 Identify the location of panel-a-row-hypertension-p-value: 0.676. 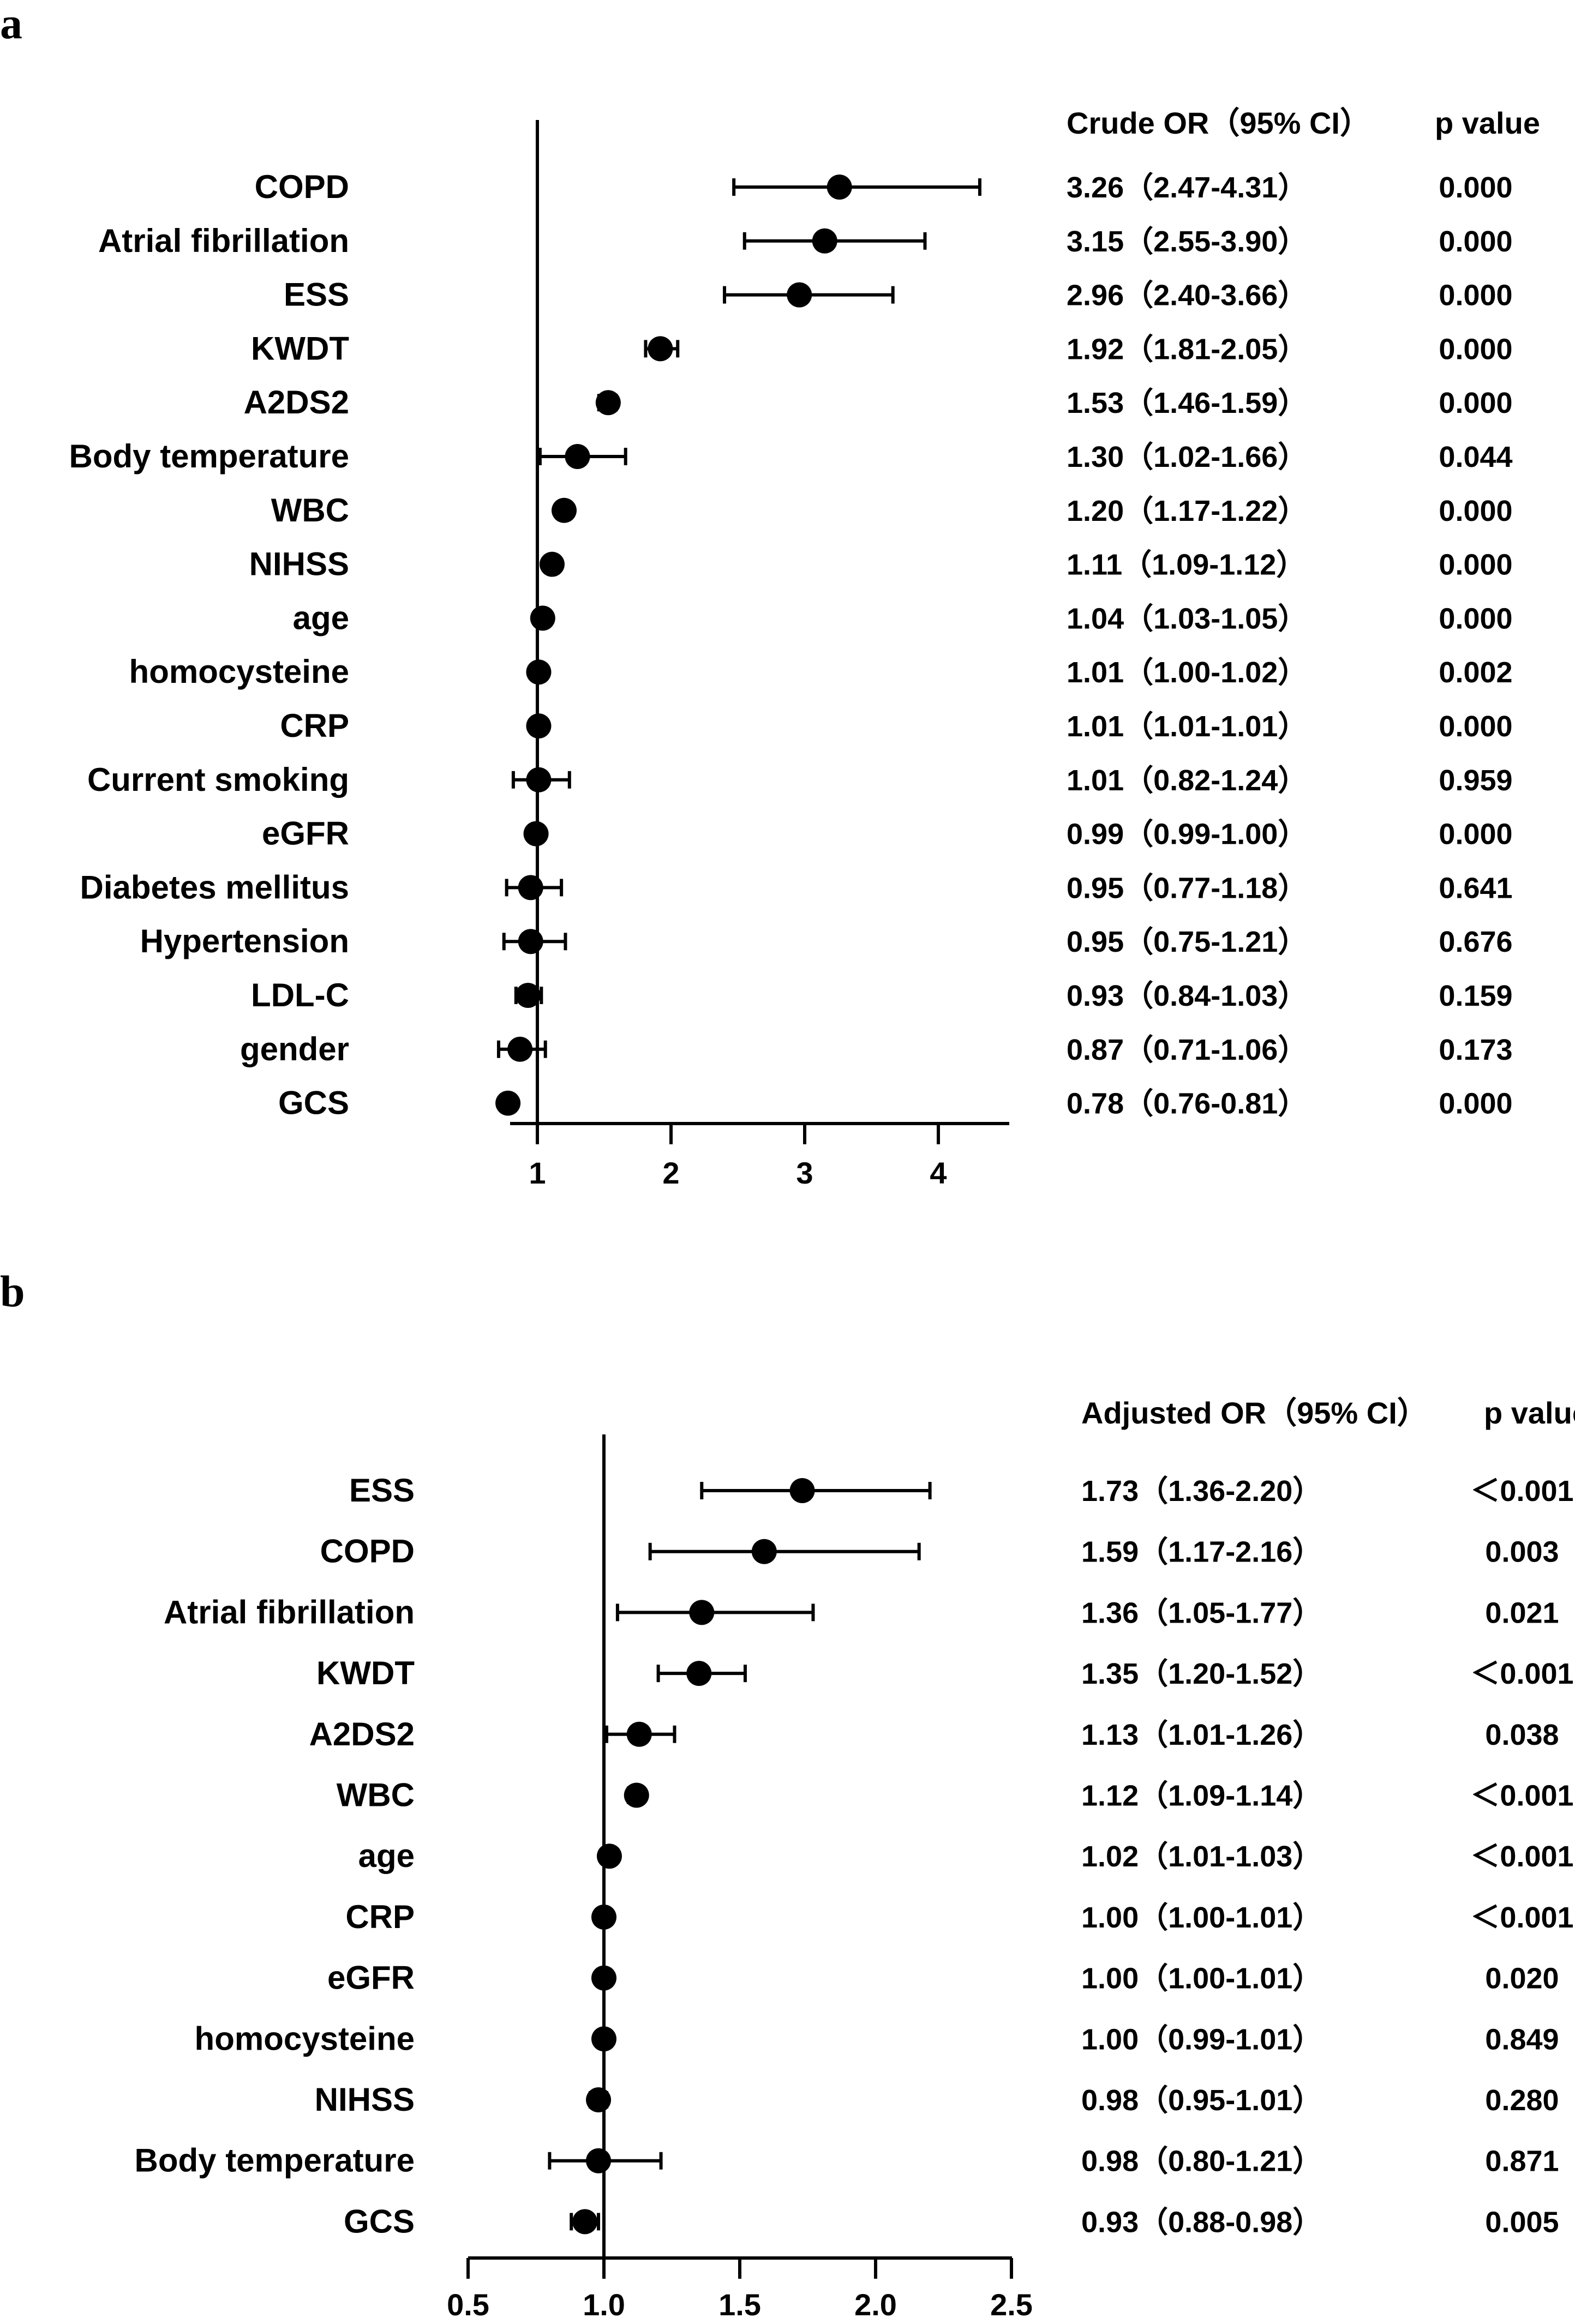
(1475, 942).